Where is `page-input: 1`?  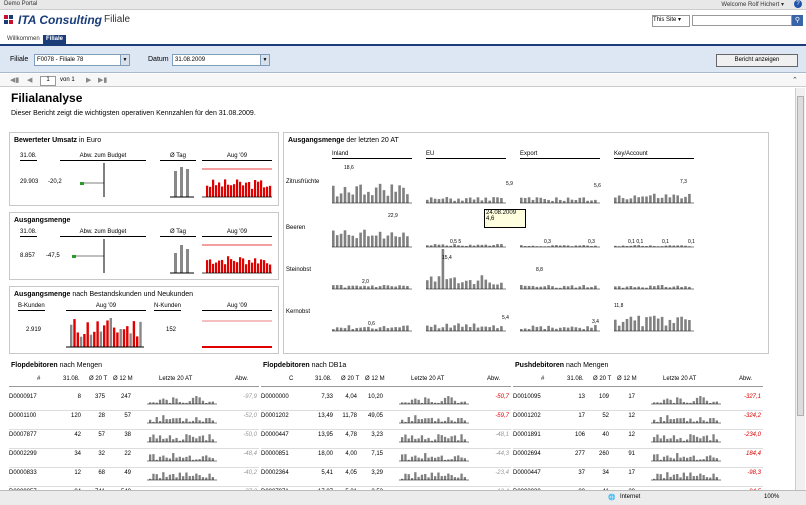
page-input: 1 is located at coordinates (48, 81).